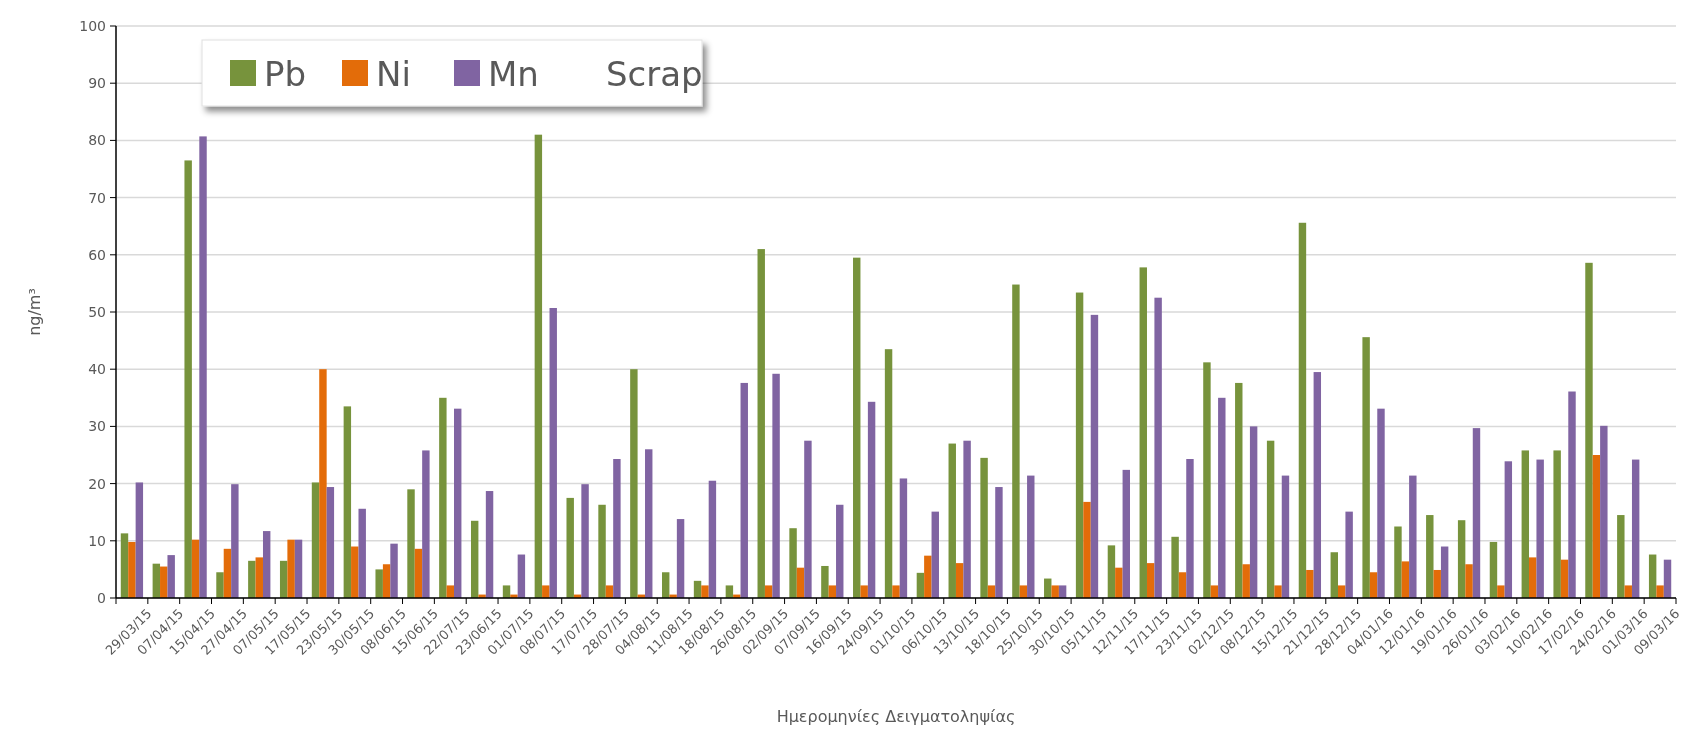 Image resolution: width=1692 pixels, height=738 pixels. What do you see at coordinates (97, 369) in the screenshot?
I see `y-tick-label: 40` at bounding box center [97, 369].